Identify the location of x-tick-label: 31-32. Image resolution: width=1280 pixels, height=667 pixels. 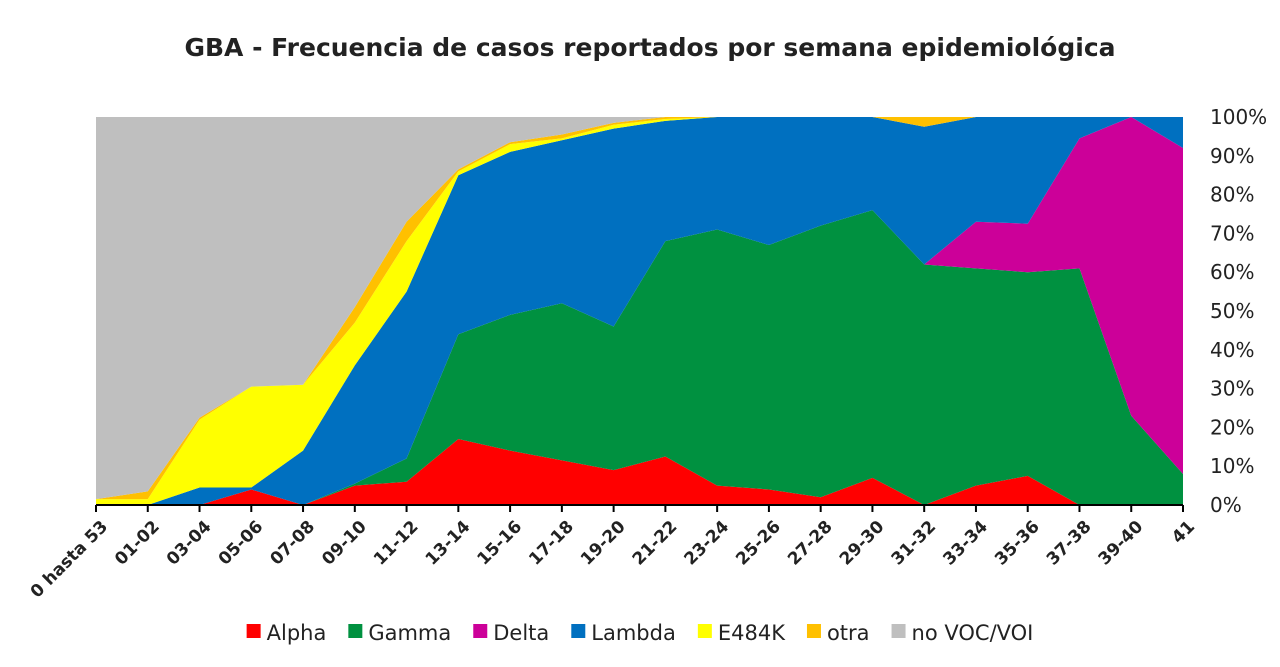
(914, 543).